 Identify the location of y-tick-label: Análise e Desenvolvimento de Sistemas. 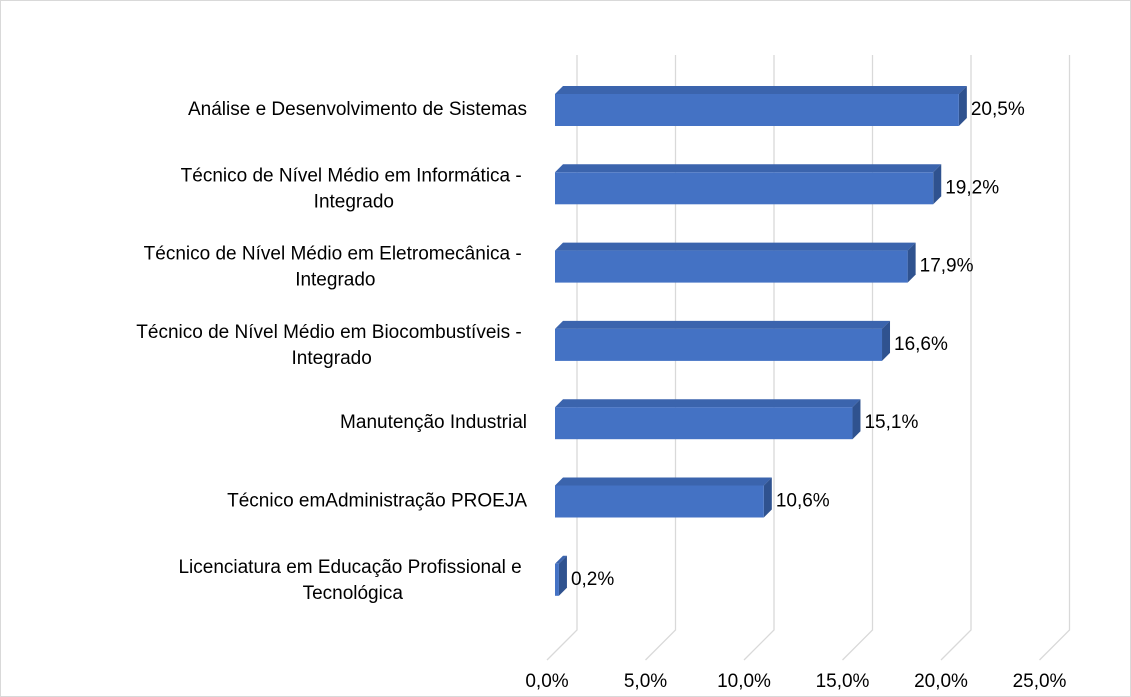
(357, 109).